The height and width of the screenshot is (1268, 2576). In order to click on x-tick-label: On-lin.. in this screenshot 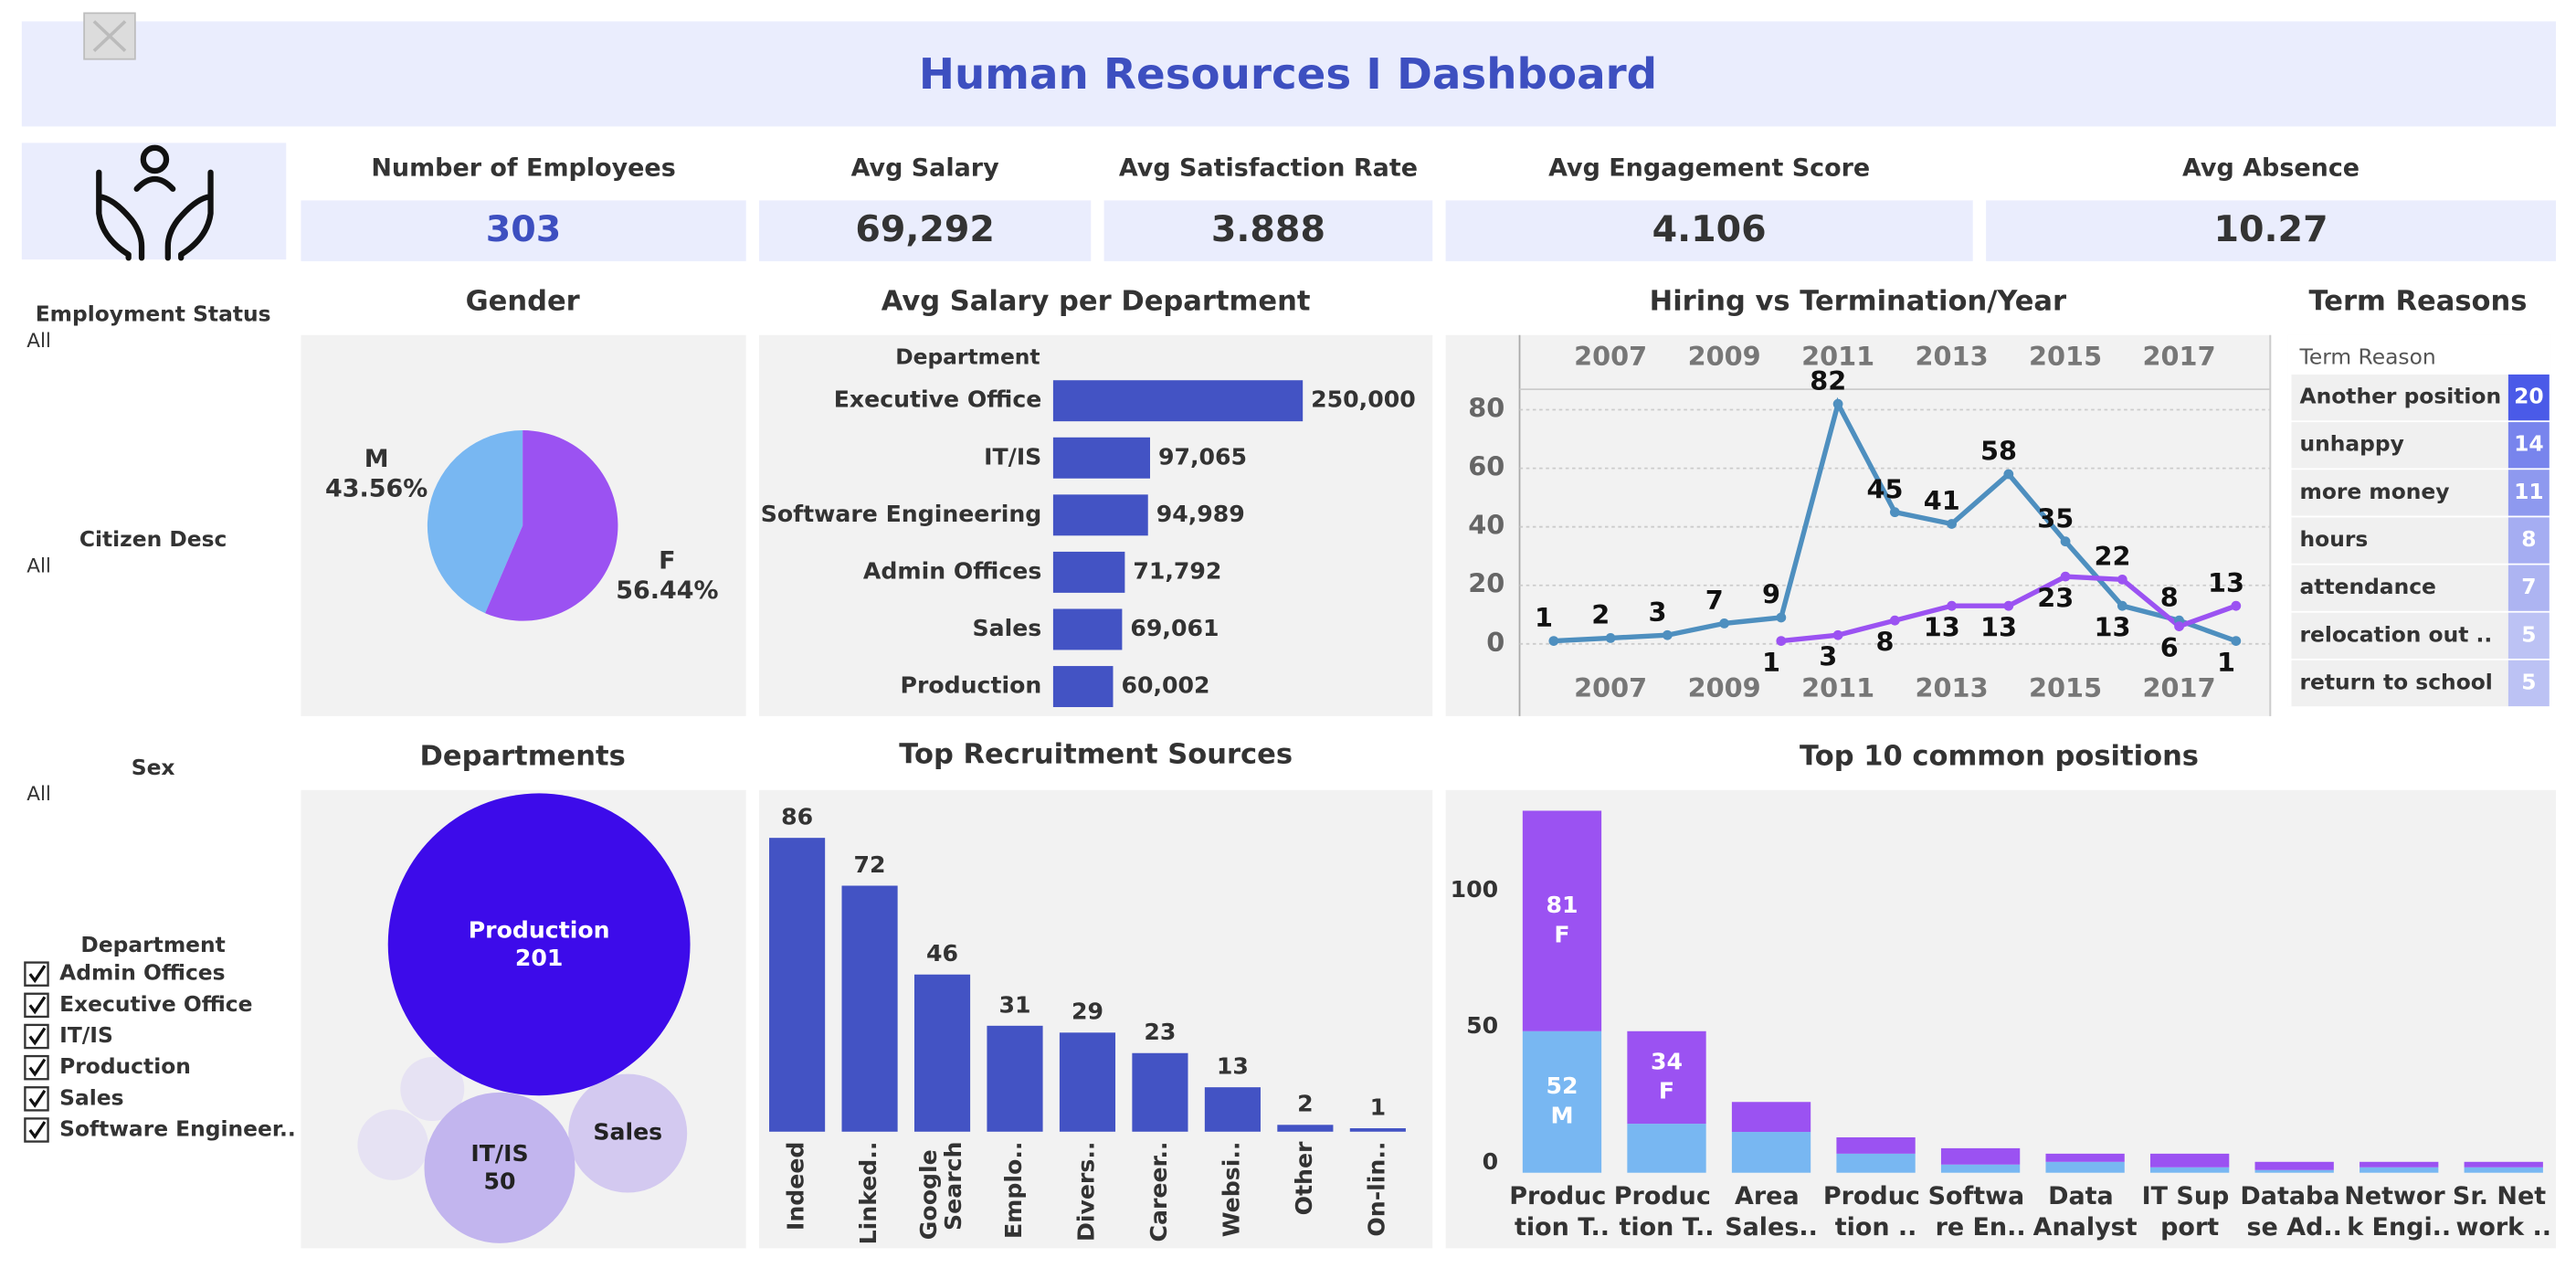, I will do `click(1376, 1189)`.